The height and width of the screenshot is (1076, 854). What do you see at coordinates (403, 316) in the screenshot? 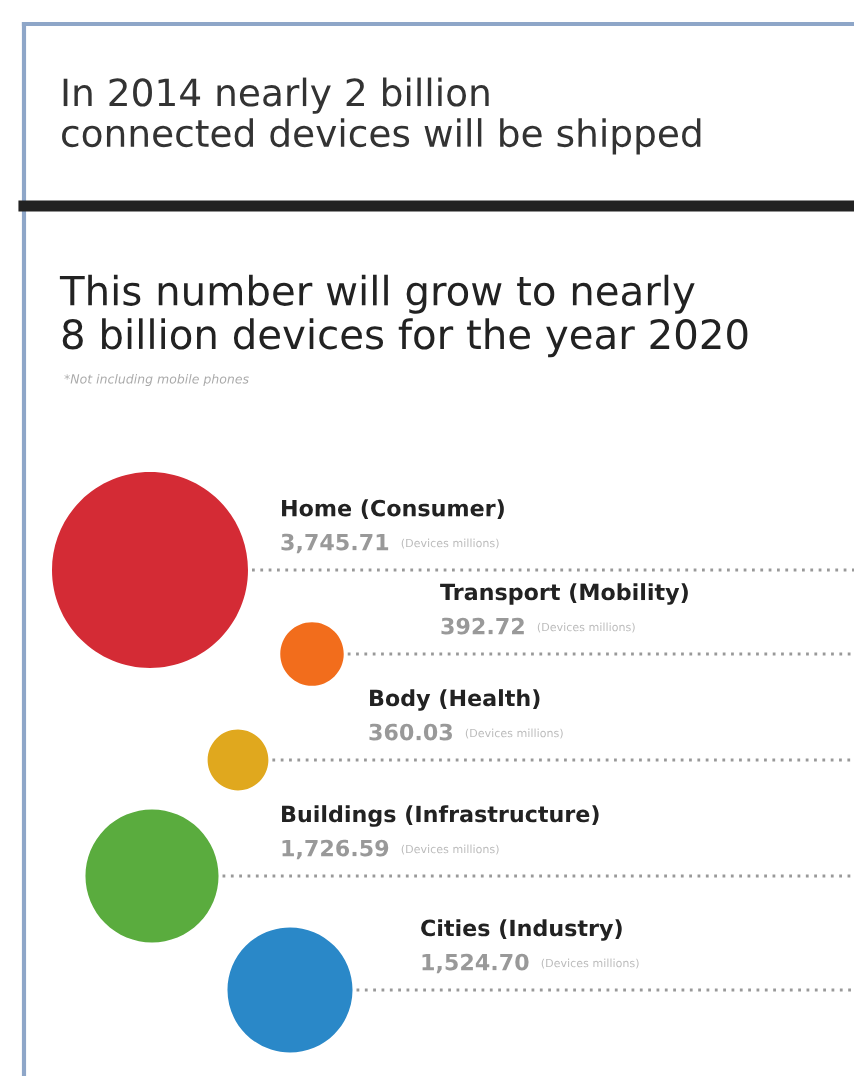
I see `text: This number will grow to nearly 8 billion devices for the year 2020` at bounding box center [403, 316].